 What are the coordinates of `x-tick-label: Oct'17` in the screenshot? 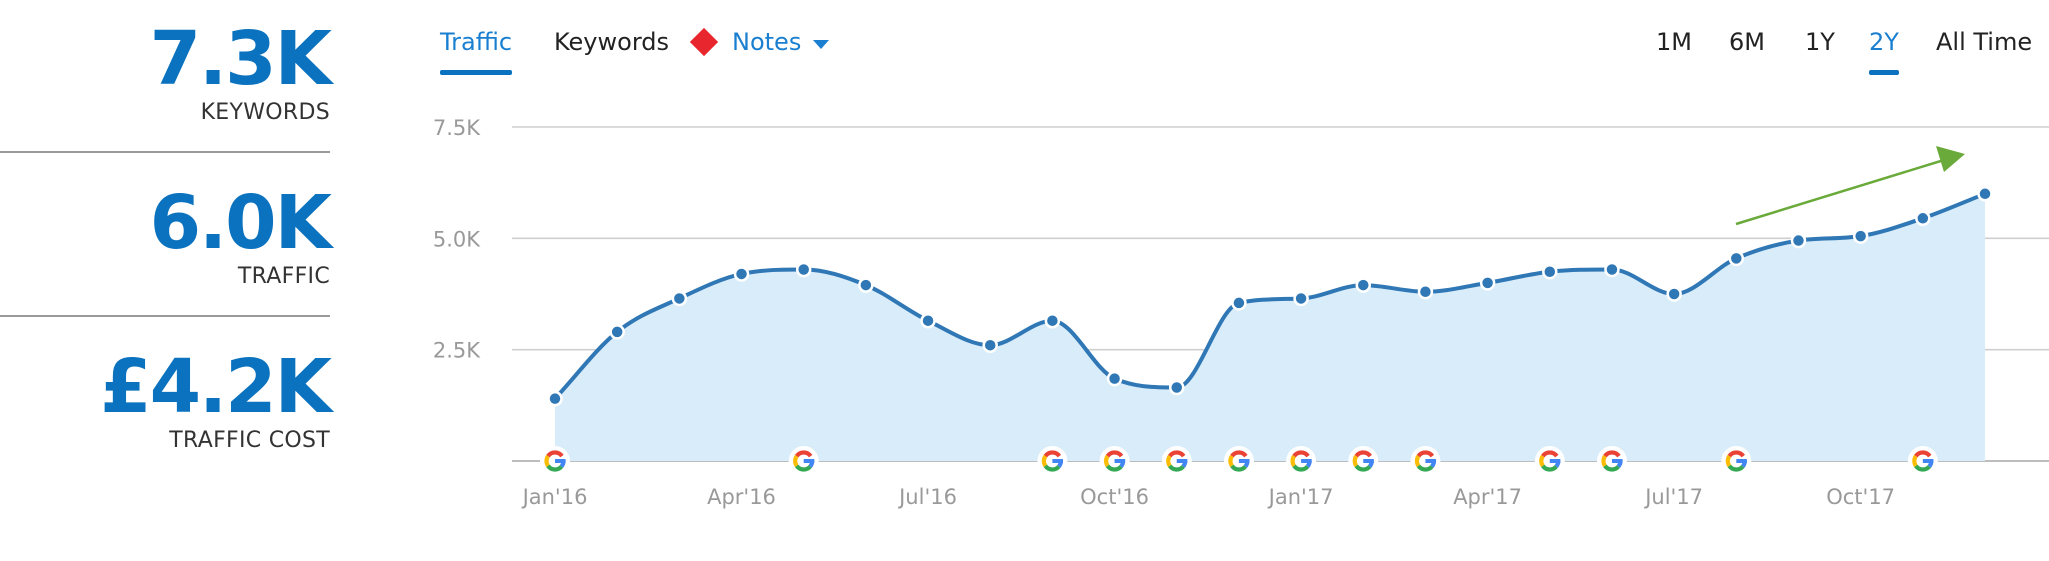 It's located at (1860, 497).